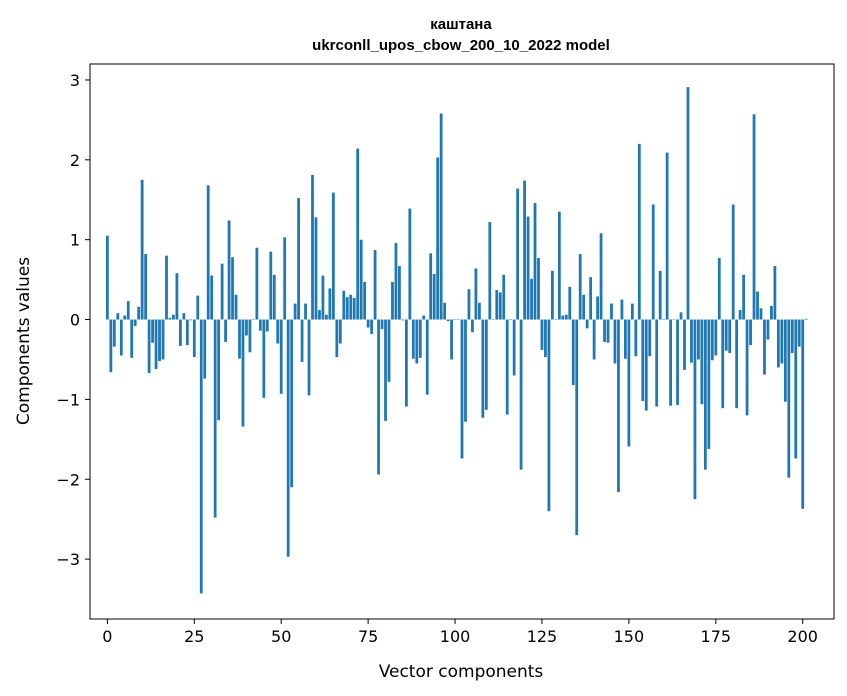 This screenshot has width=847, height=696. I want to click on chart-subtitle: ukrconll_upos_cbow_200_10_2022 model, so click(461, 45).